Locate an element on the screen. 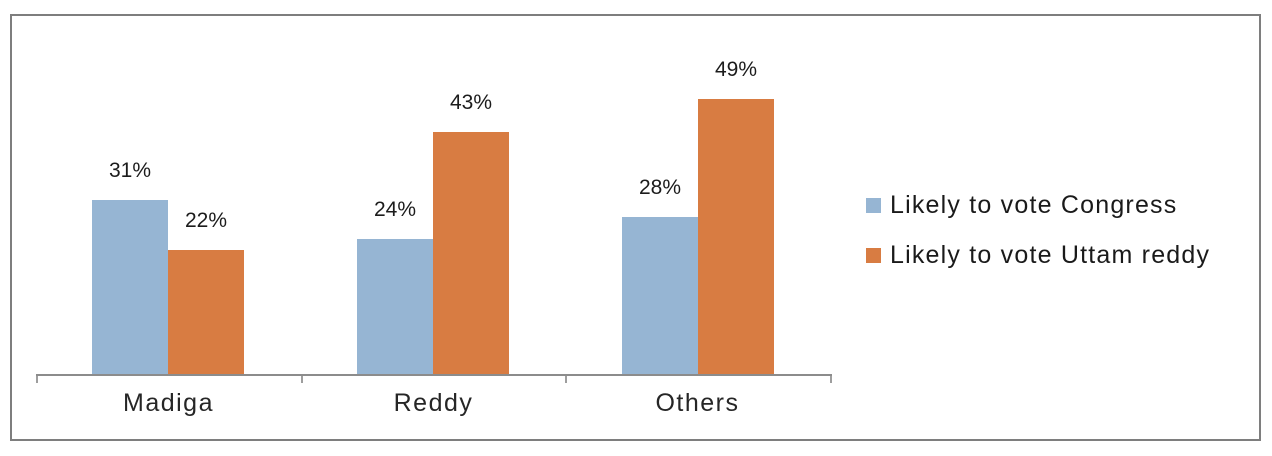 The height and width of the screenshot is (456, 1272). bar-value-label: 49% is located at coordinates (736, 69).